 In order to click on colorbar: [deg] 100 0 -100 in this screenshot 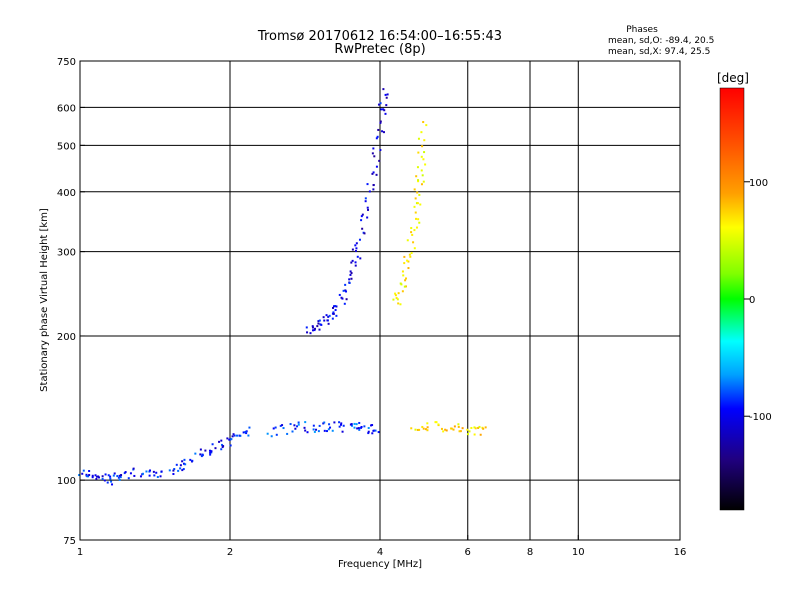, I will do `click(744, 291)`.